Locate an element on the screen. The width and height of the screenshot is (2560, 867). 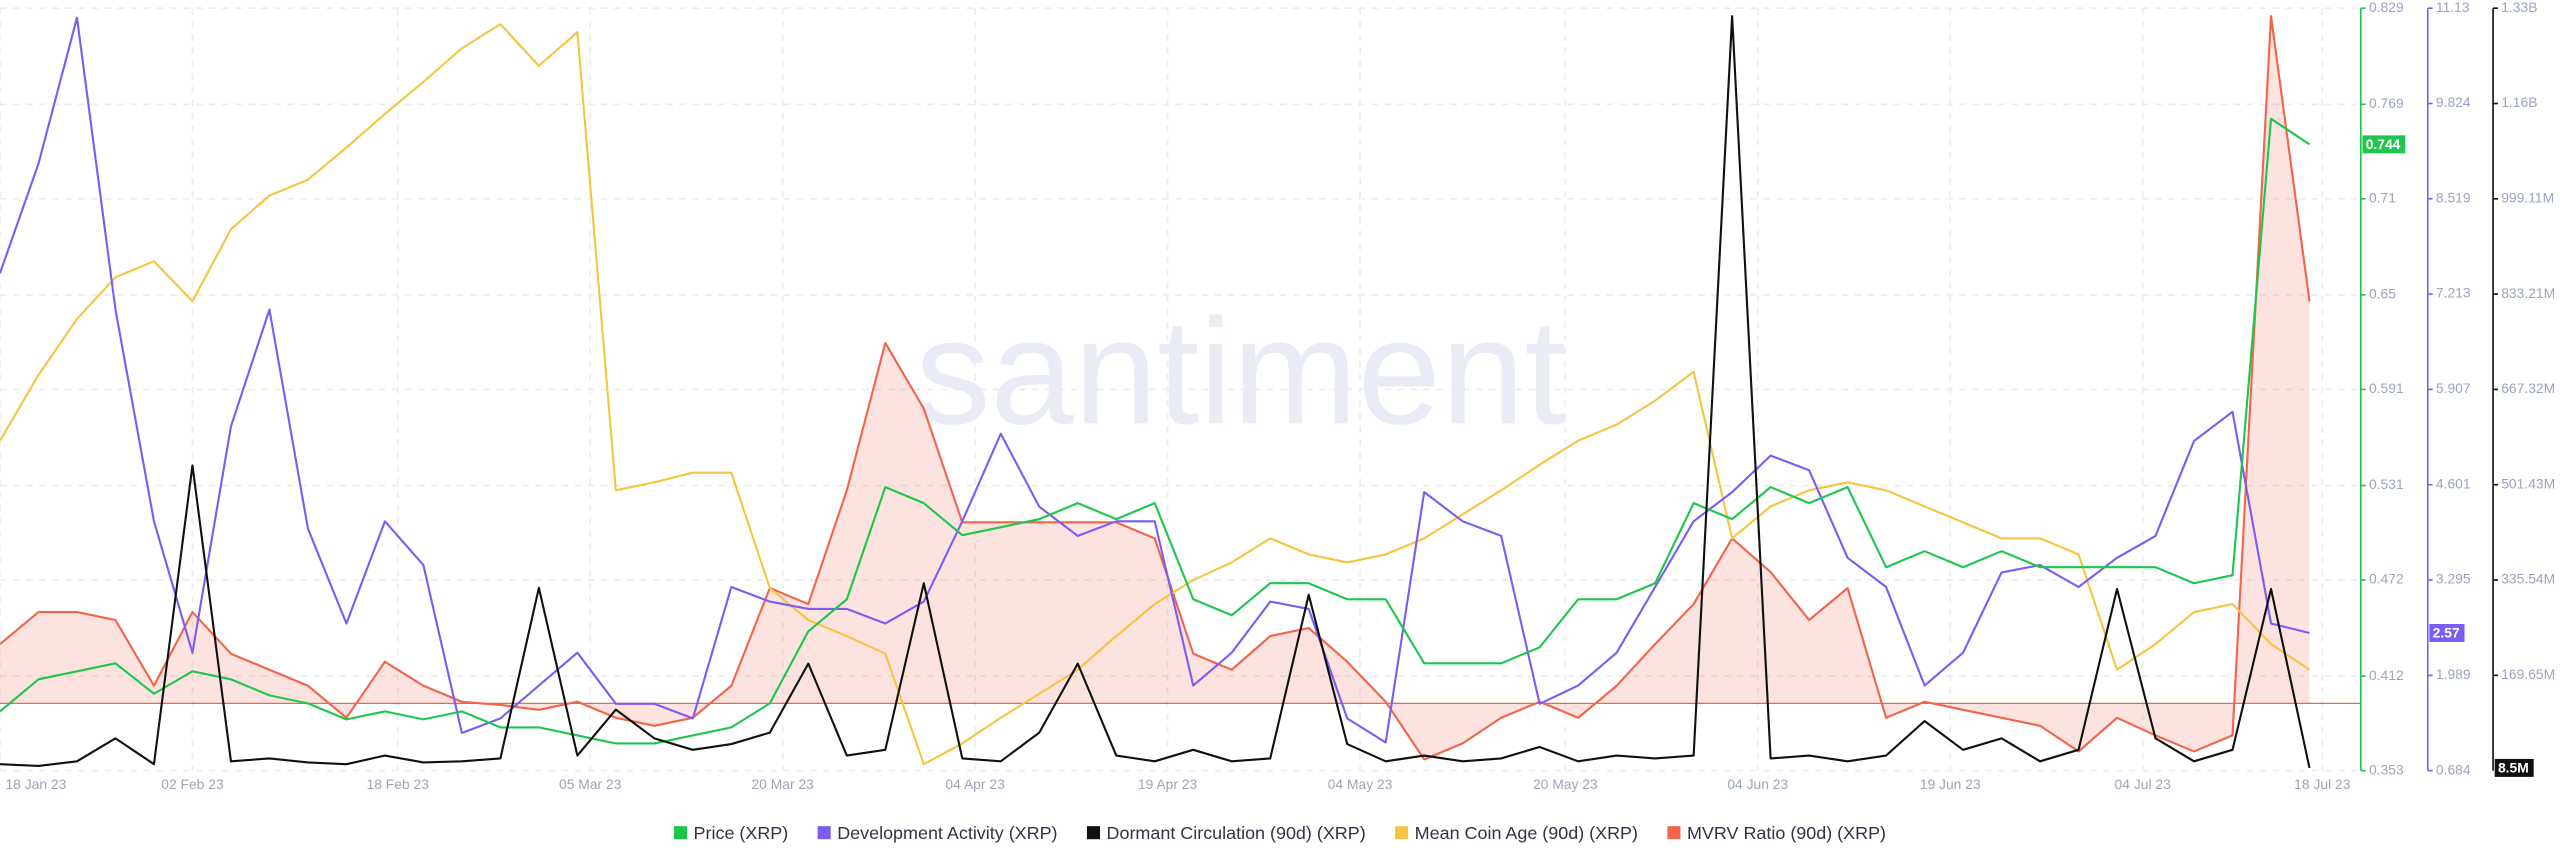
y-tick-label: 0.412 is located at coordinates (2386, 675).